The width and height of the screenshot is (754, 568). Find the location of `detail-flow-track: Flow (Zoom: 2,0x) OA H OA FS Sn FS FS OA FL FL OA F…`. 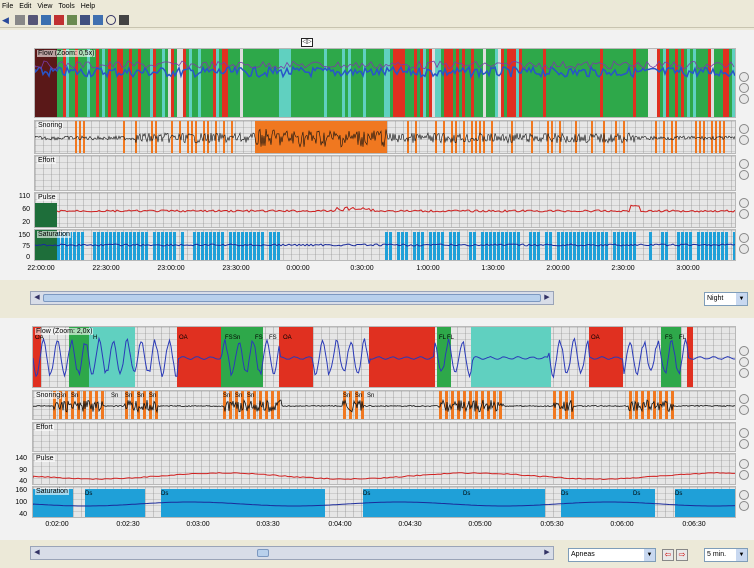

detail-flow-track: Flow (Zoom: 2,0x) OA H OA FS Sn FS FS OA FL FL OA F… is located at coordinates (384, 357).